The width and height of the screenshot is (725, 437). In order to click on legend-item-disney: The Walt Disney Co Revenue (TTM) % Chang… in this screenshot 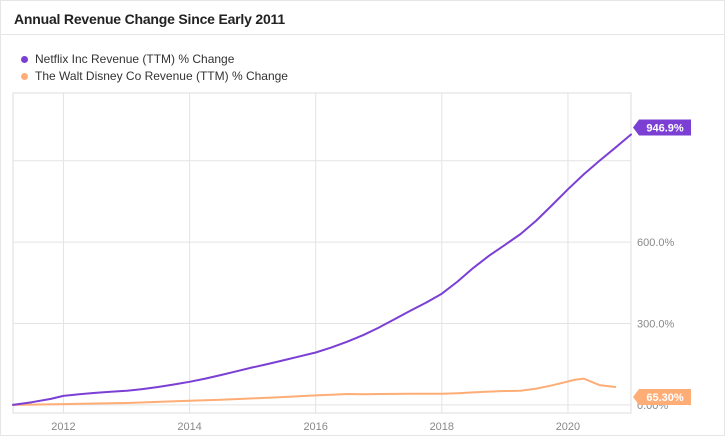, I will do `click(154, 76)`.